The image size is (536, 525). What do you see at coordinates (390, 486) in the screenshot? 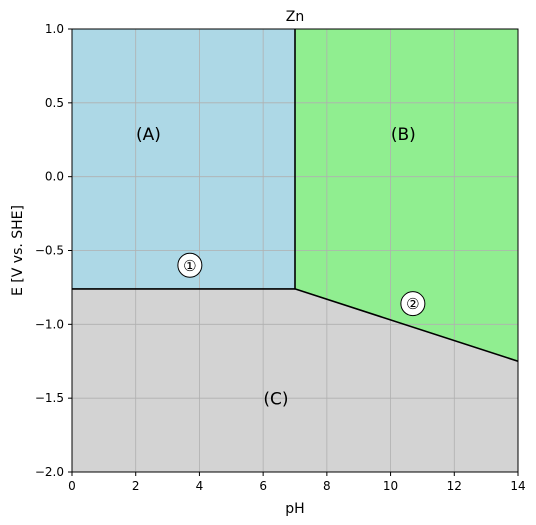
I see `x-tick-label: 10` at bounding box center [390, 486].